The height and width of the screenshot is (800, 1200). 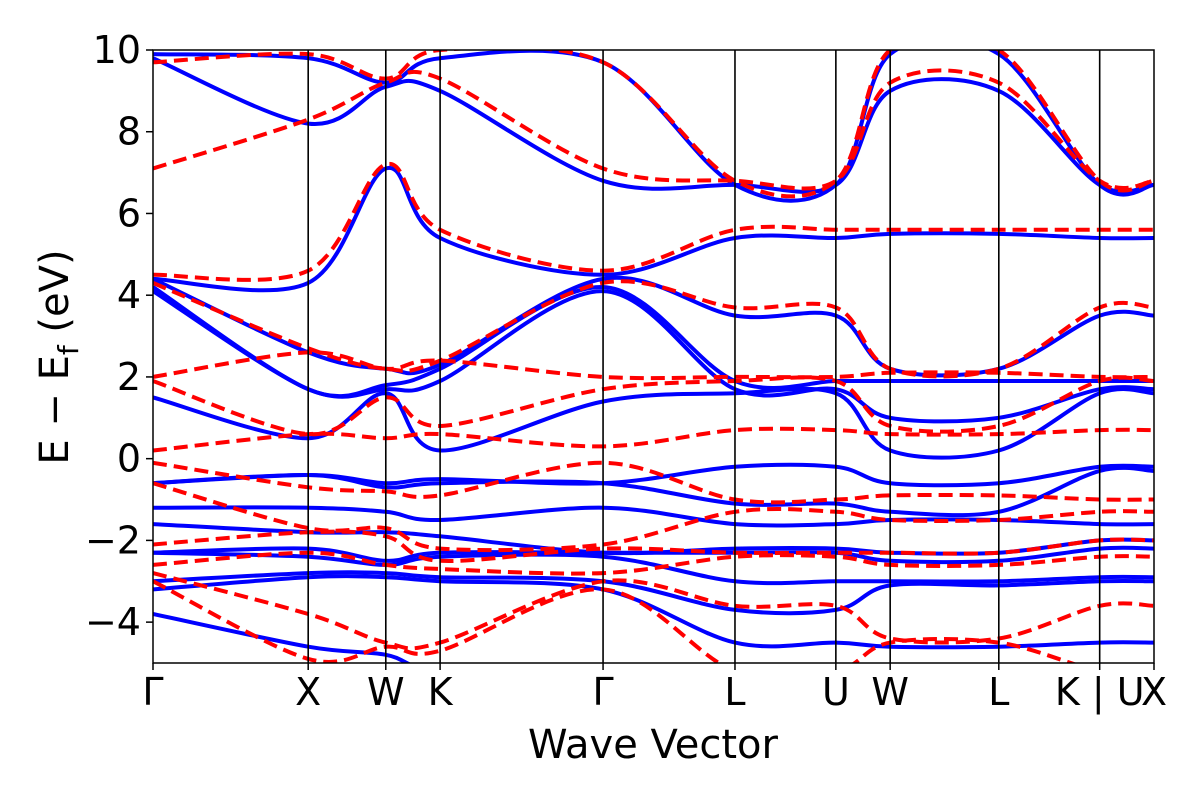 What do you see at coordinates (55, 297) in the screenshot?
I see `y-axis-label-unit: (eV)` at bounding box center [55, 297].